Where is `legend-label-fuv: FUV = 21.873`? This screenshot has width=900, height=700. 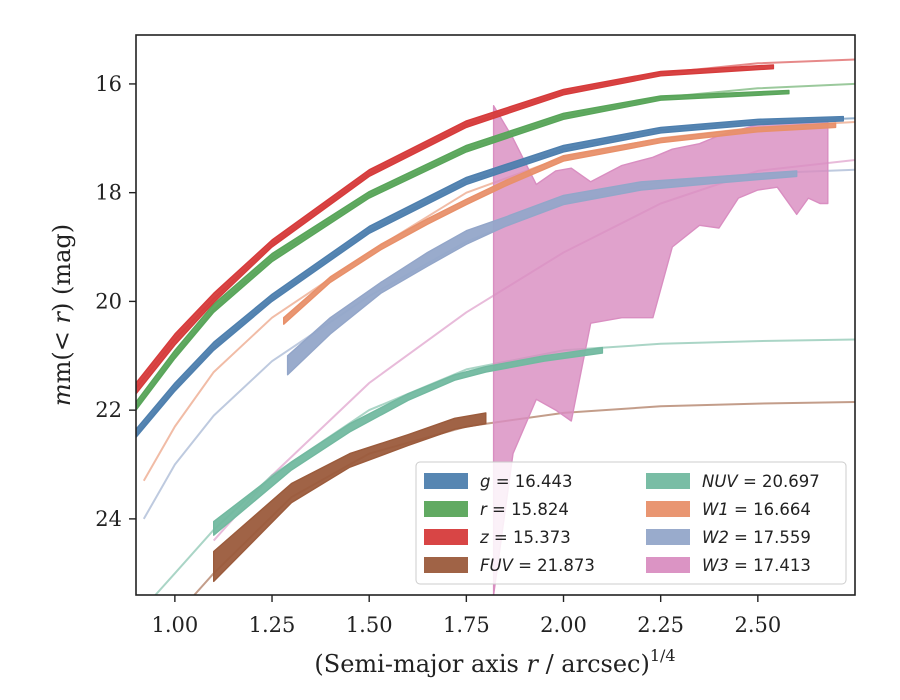 legend-label-fuv: FUV = 21.873 is located at coordinates (537, 565).